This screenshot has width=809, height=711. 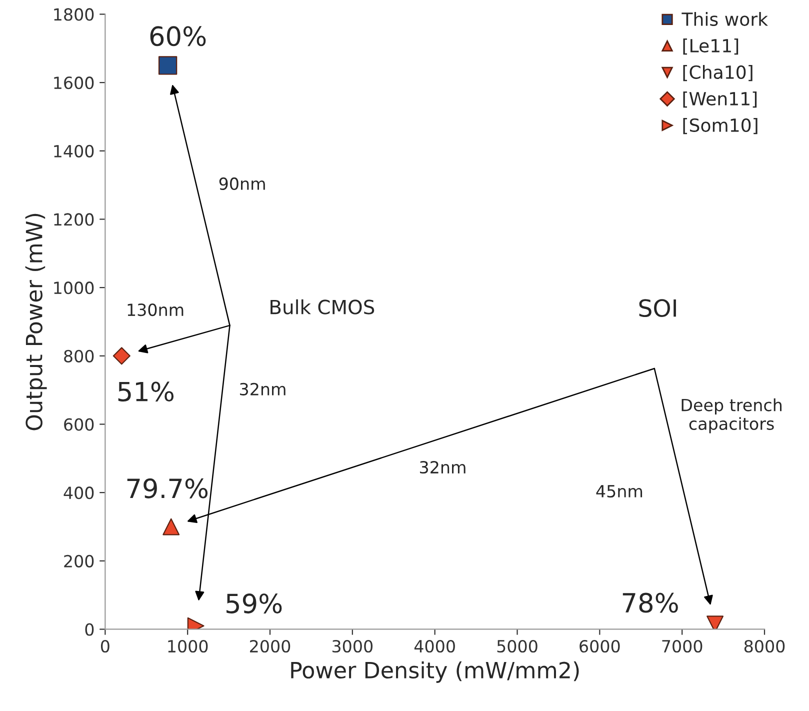 I want to click on y-tick-label: 1600, so click(x=74, y=83).